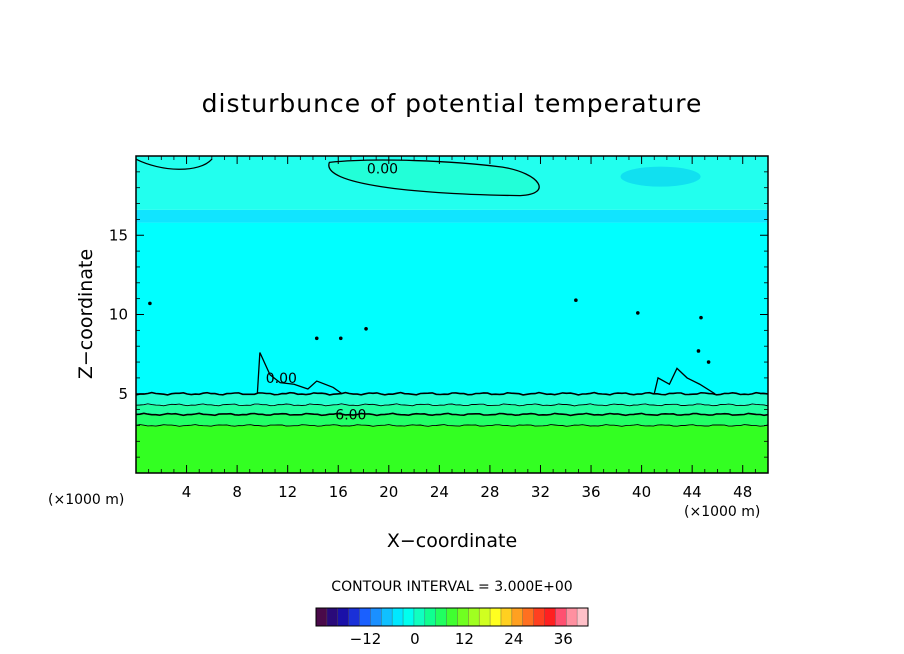  What do you see at coordinates (350, 415) in the screenshot?
I see `contour-label-2: 6.00` at bounding box center [350, 415].